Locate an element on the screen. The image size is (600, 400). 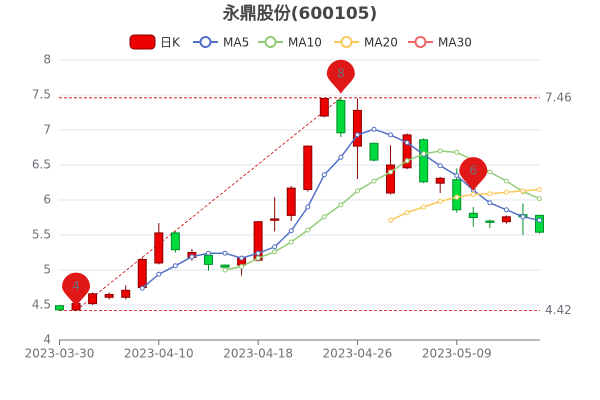
markpoint-label: 4 is located at coordinates (76, 286).